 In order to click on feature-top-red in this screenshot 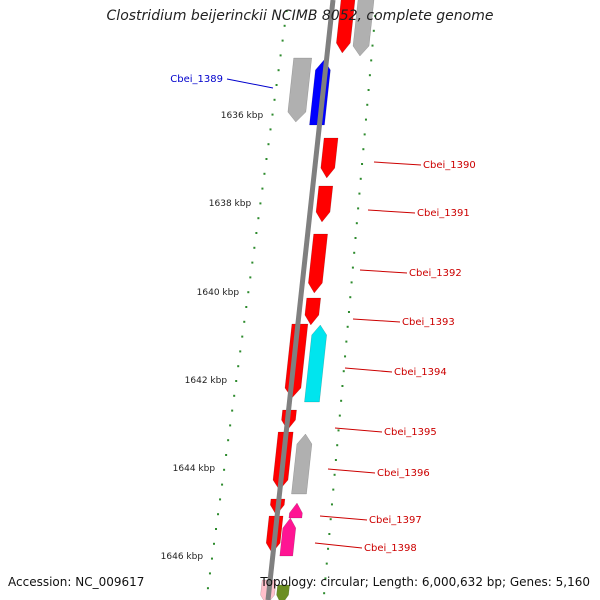, I will do `click(346, 27)`.